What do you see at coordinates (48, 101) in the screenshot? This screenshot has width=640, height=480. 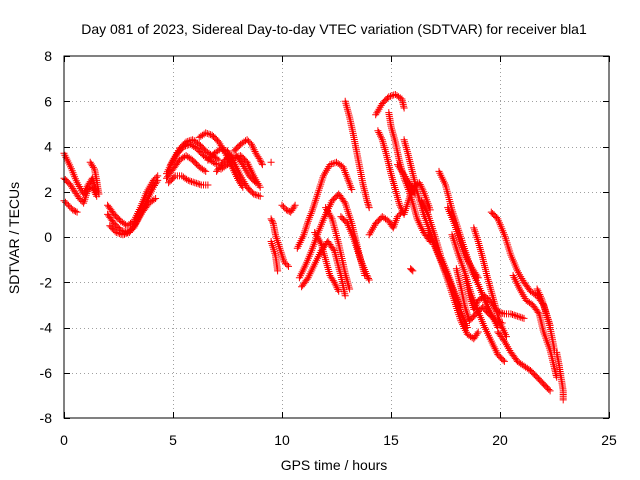 I see `y-tick-label: 6` at bounding box center [48, 101].